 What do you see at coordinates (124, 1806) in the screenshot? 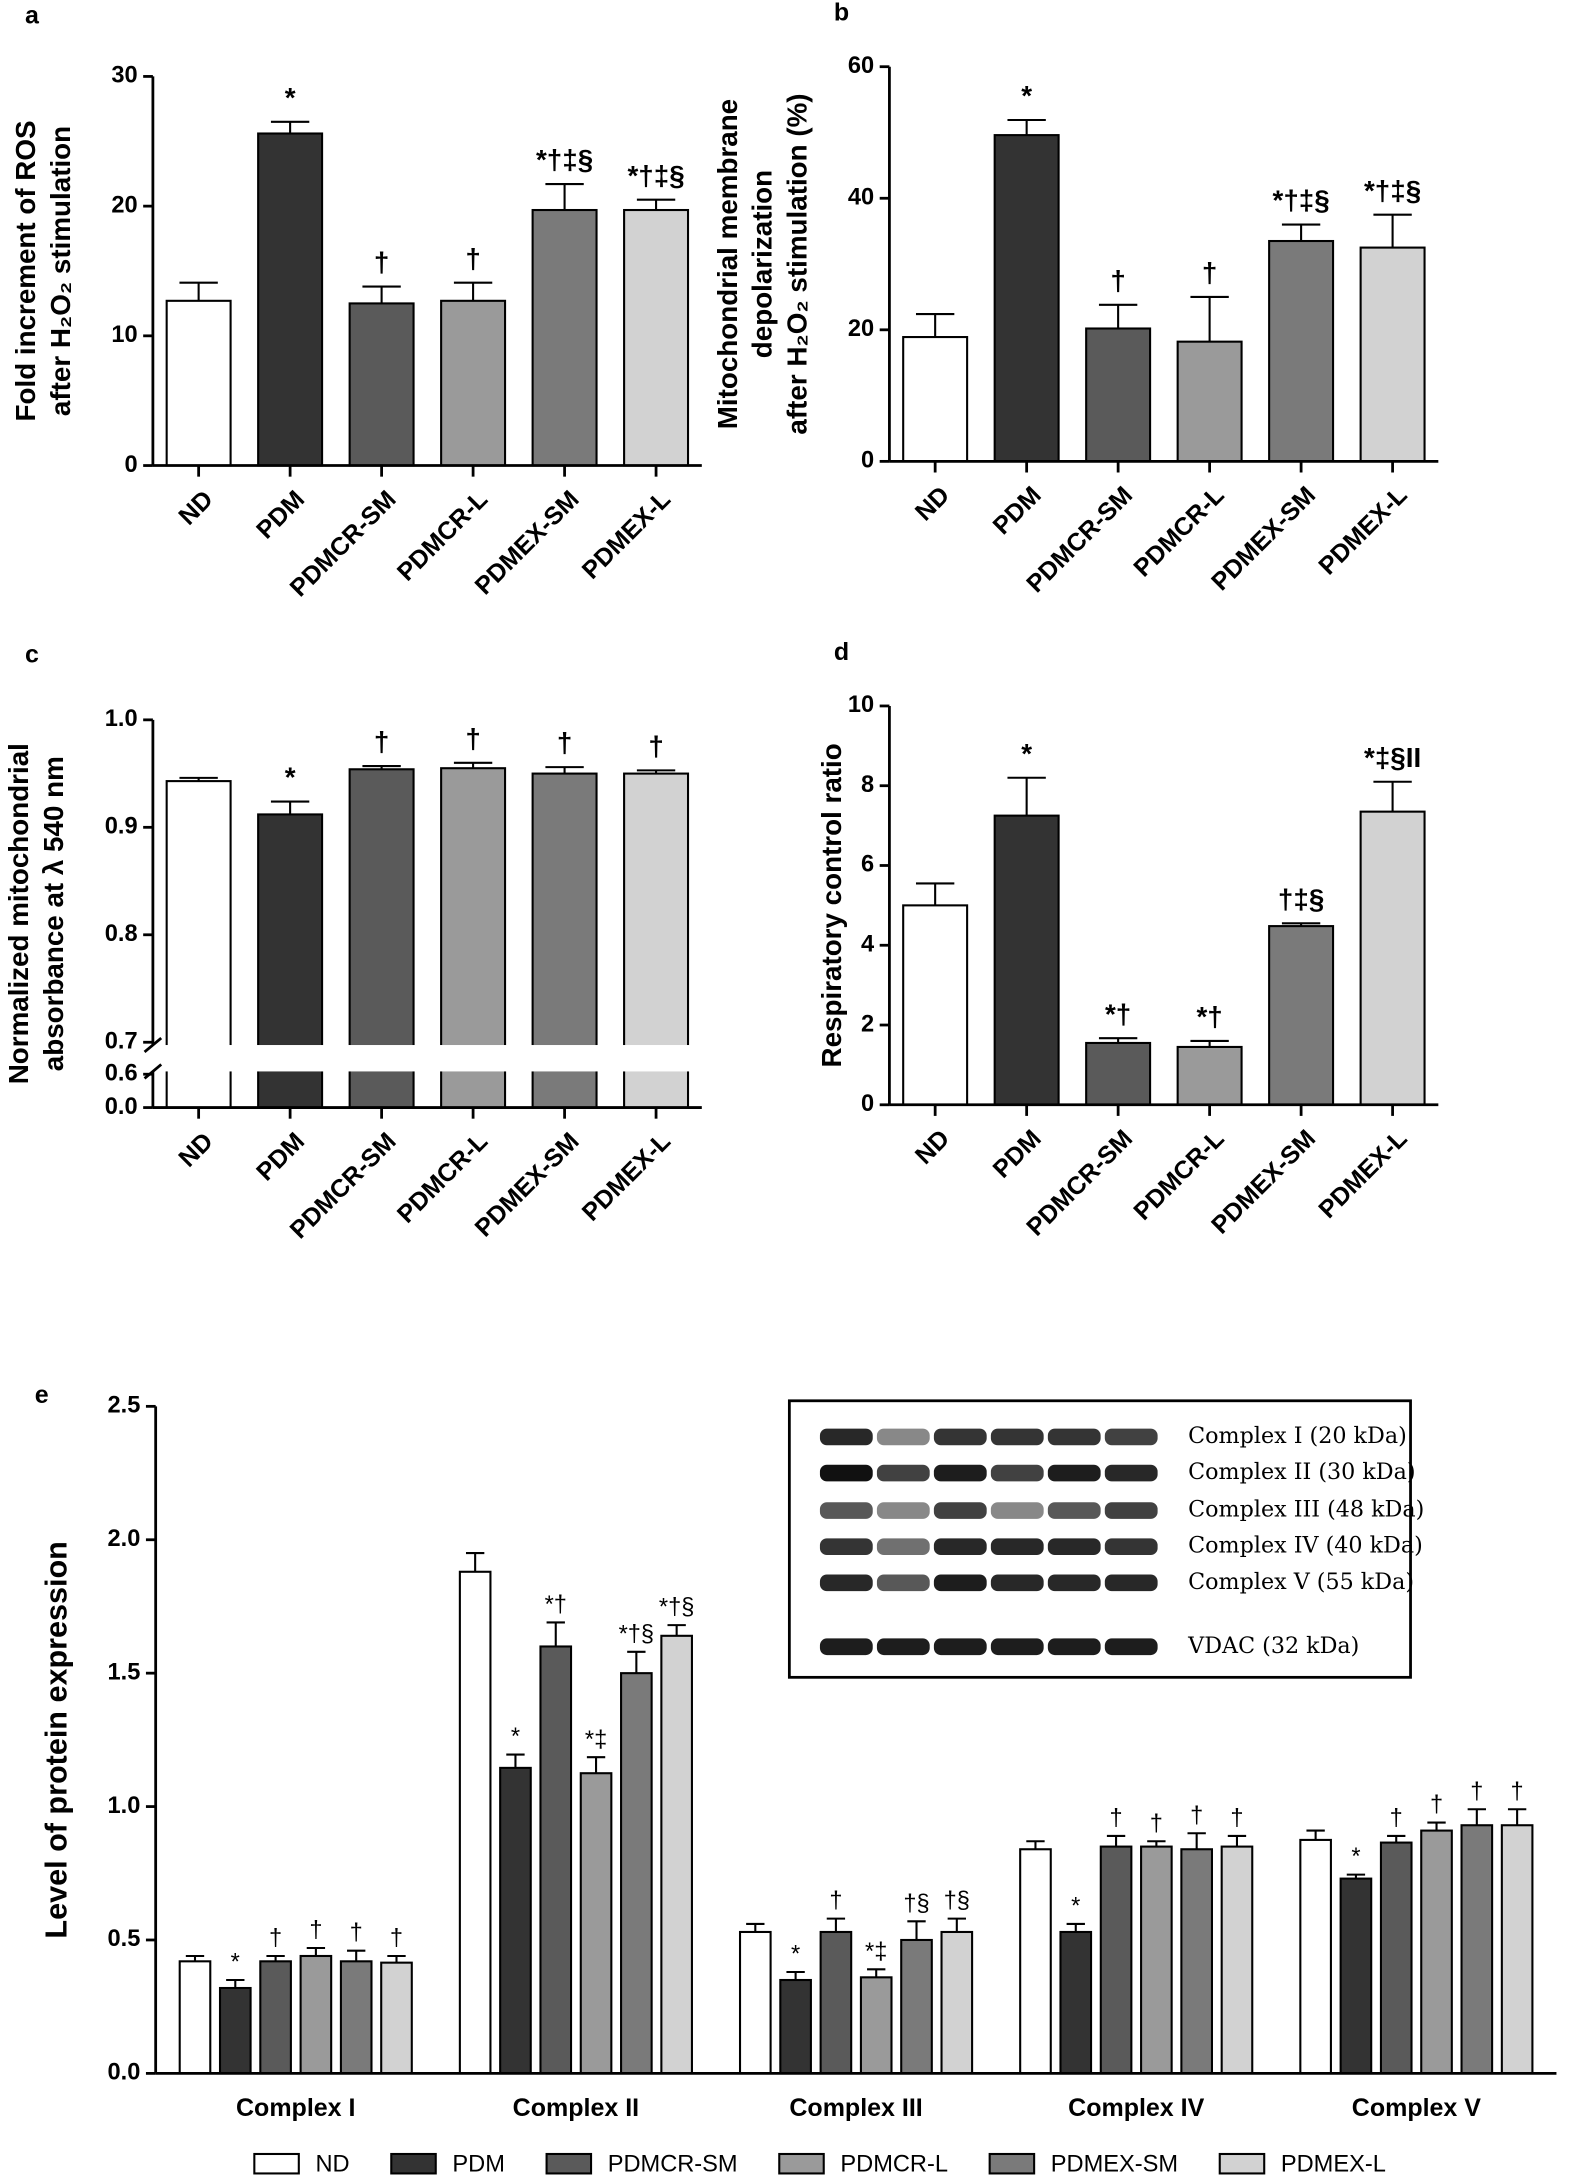
I see `y-tick-label: 1.0` at bounding box center [124, 1806].